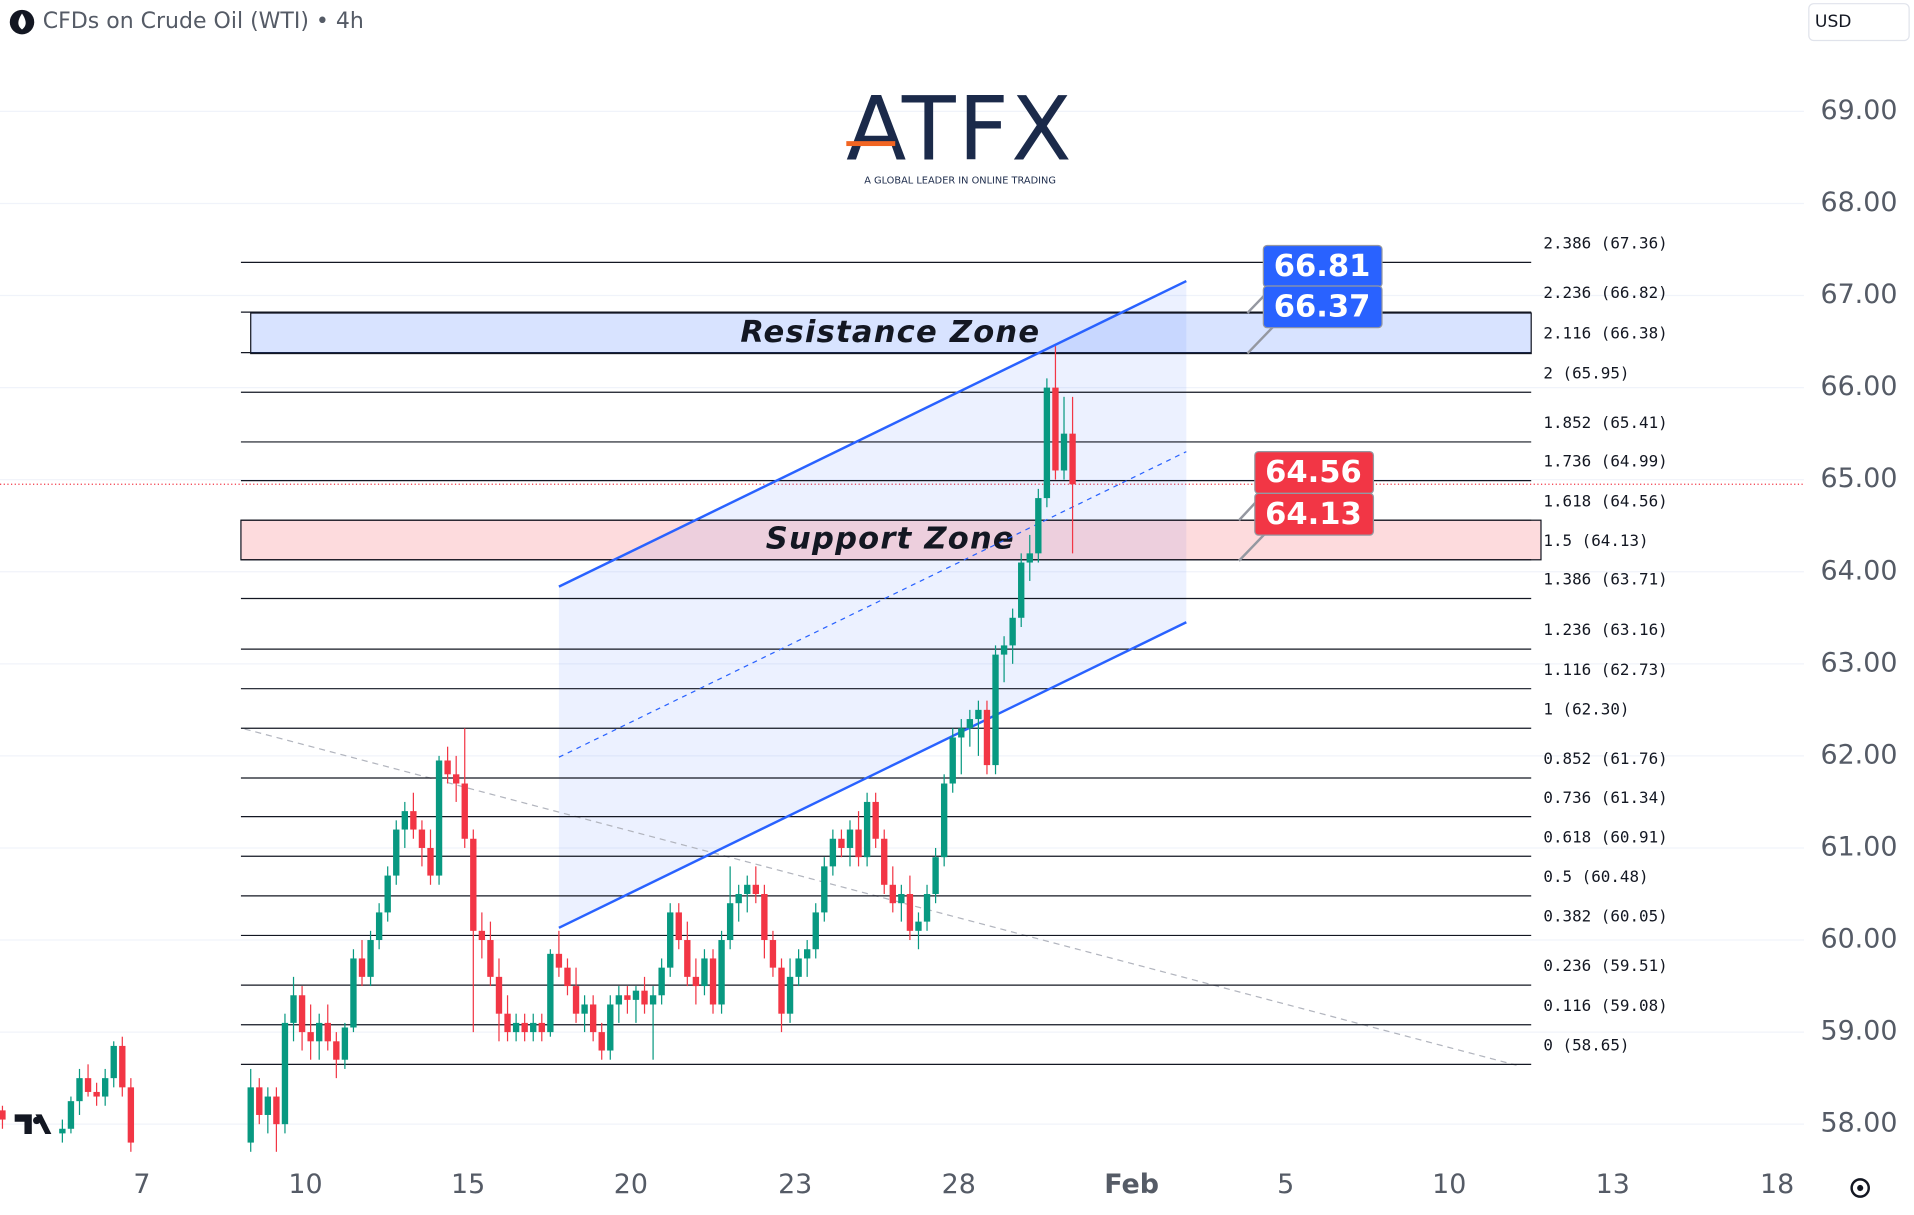 The width and height of the screenshot is (1914, 1215). I want to click on y-tick-label: 61.00, so click(1858, 846).